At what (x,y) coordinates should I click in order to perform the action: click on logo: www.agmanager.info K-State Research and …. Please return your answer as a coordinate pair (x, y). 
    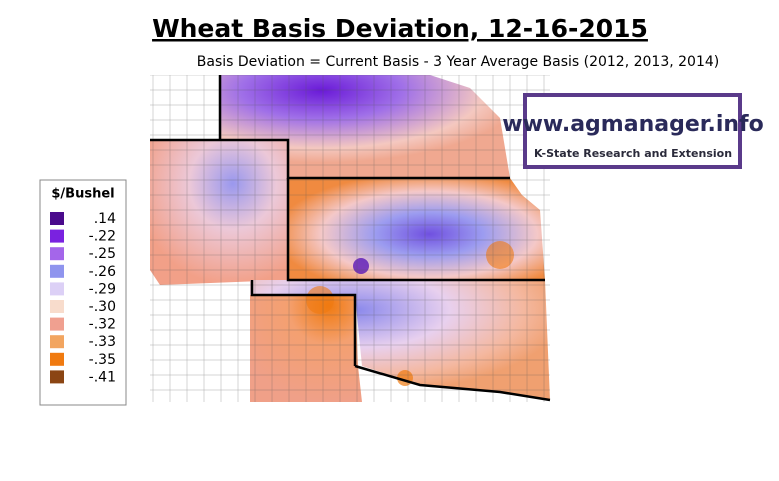
    Looking at the image, I should click on (633, 131).